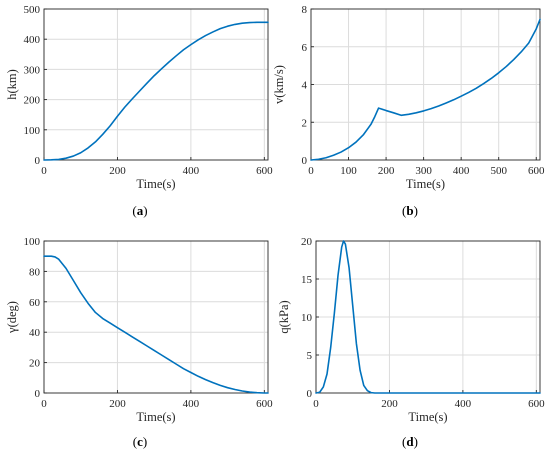  Describe the element at coordinates (305, 123) in the screenshot. I see `y-tick-label: 2` at that location.